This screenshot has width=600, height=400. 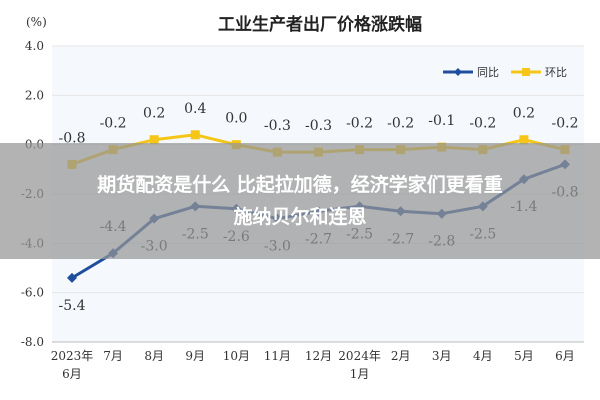 What do you see at coordinates (524, 356) in the screenshot?
I see `x-tick-label: 5月` at bounding box center [524, 356].